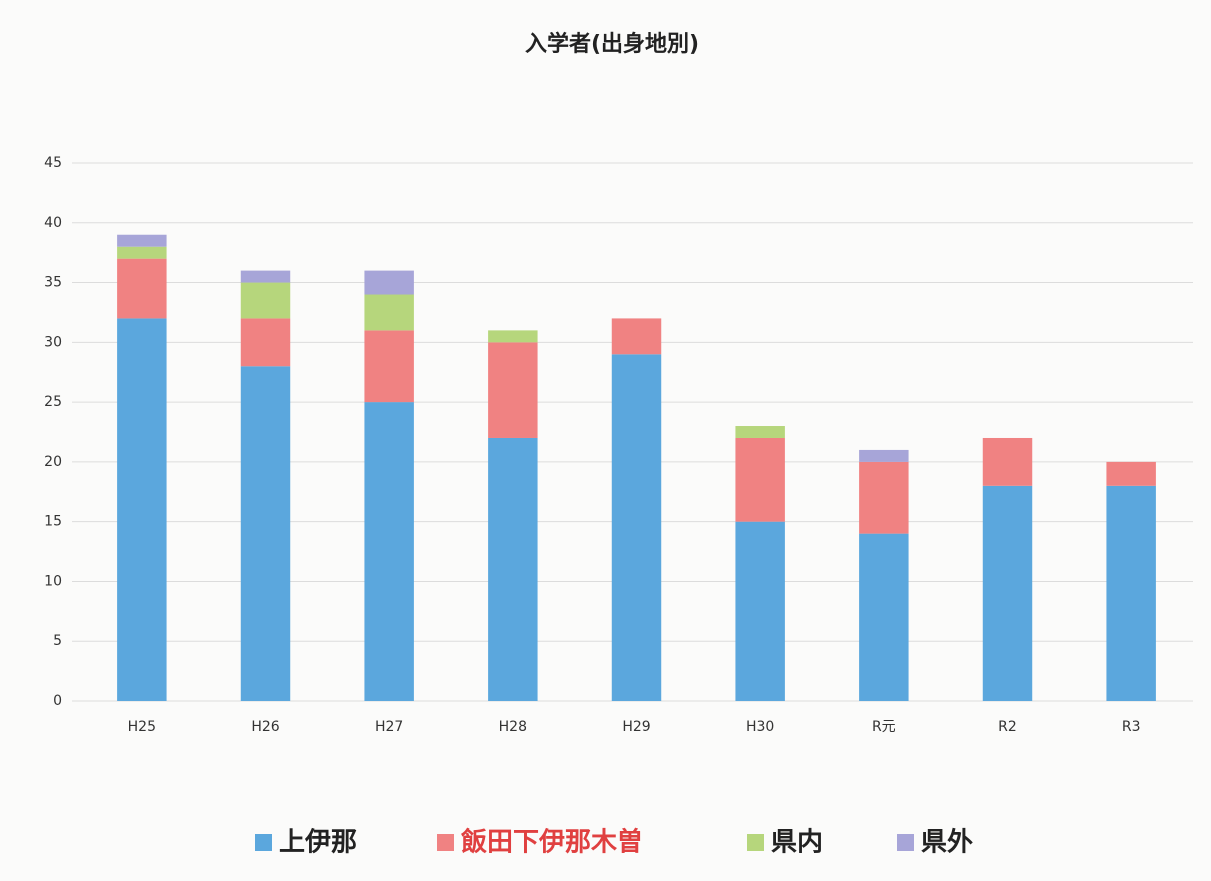 The height and width of the screenshot is (881, 1211). Describe the element at coordinates (1131, 727) in the screenshot. I see `x-tick-label: R3` at that location.